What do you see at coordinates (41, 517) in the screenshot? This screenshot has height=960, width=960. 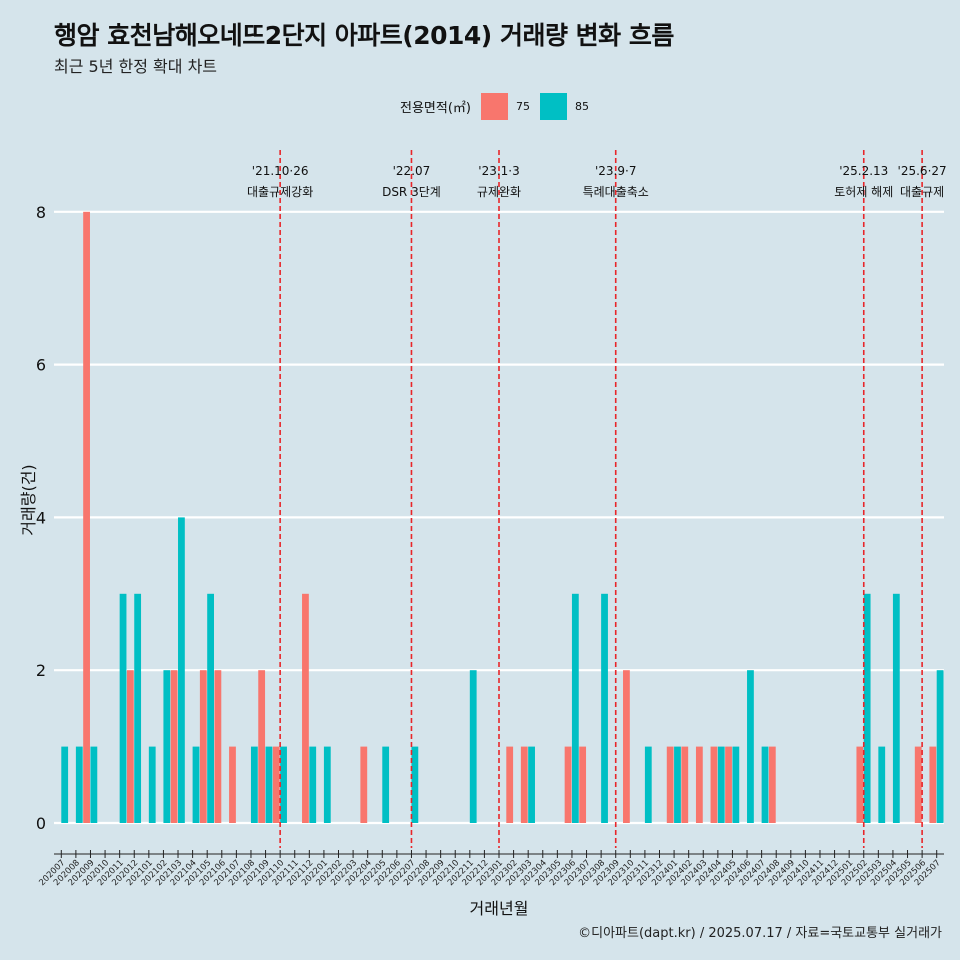 I see `y-tick-label: 4` at bounding box center [41, 517].